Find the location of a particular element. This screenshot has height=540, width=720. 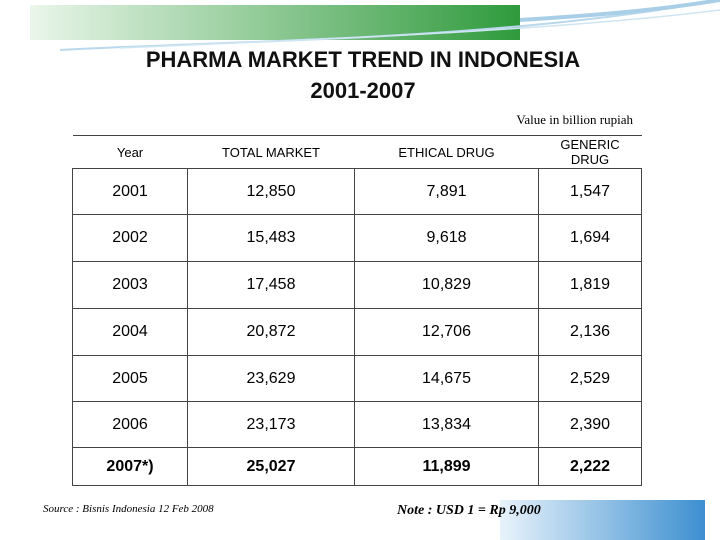

column-header: Year is located at coordinates (130, 152).